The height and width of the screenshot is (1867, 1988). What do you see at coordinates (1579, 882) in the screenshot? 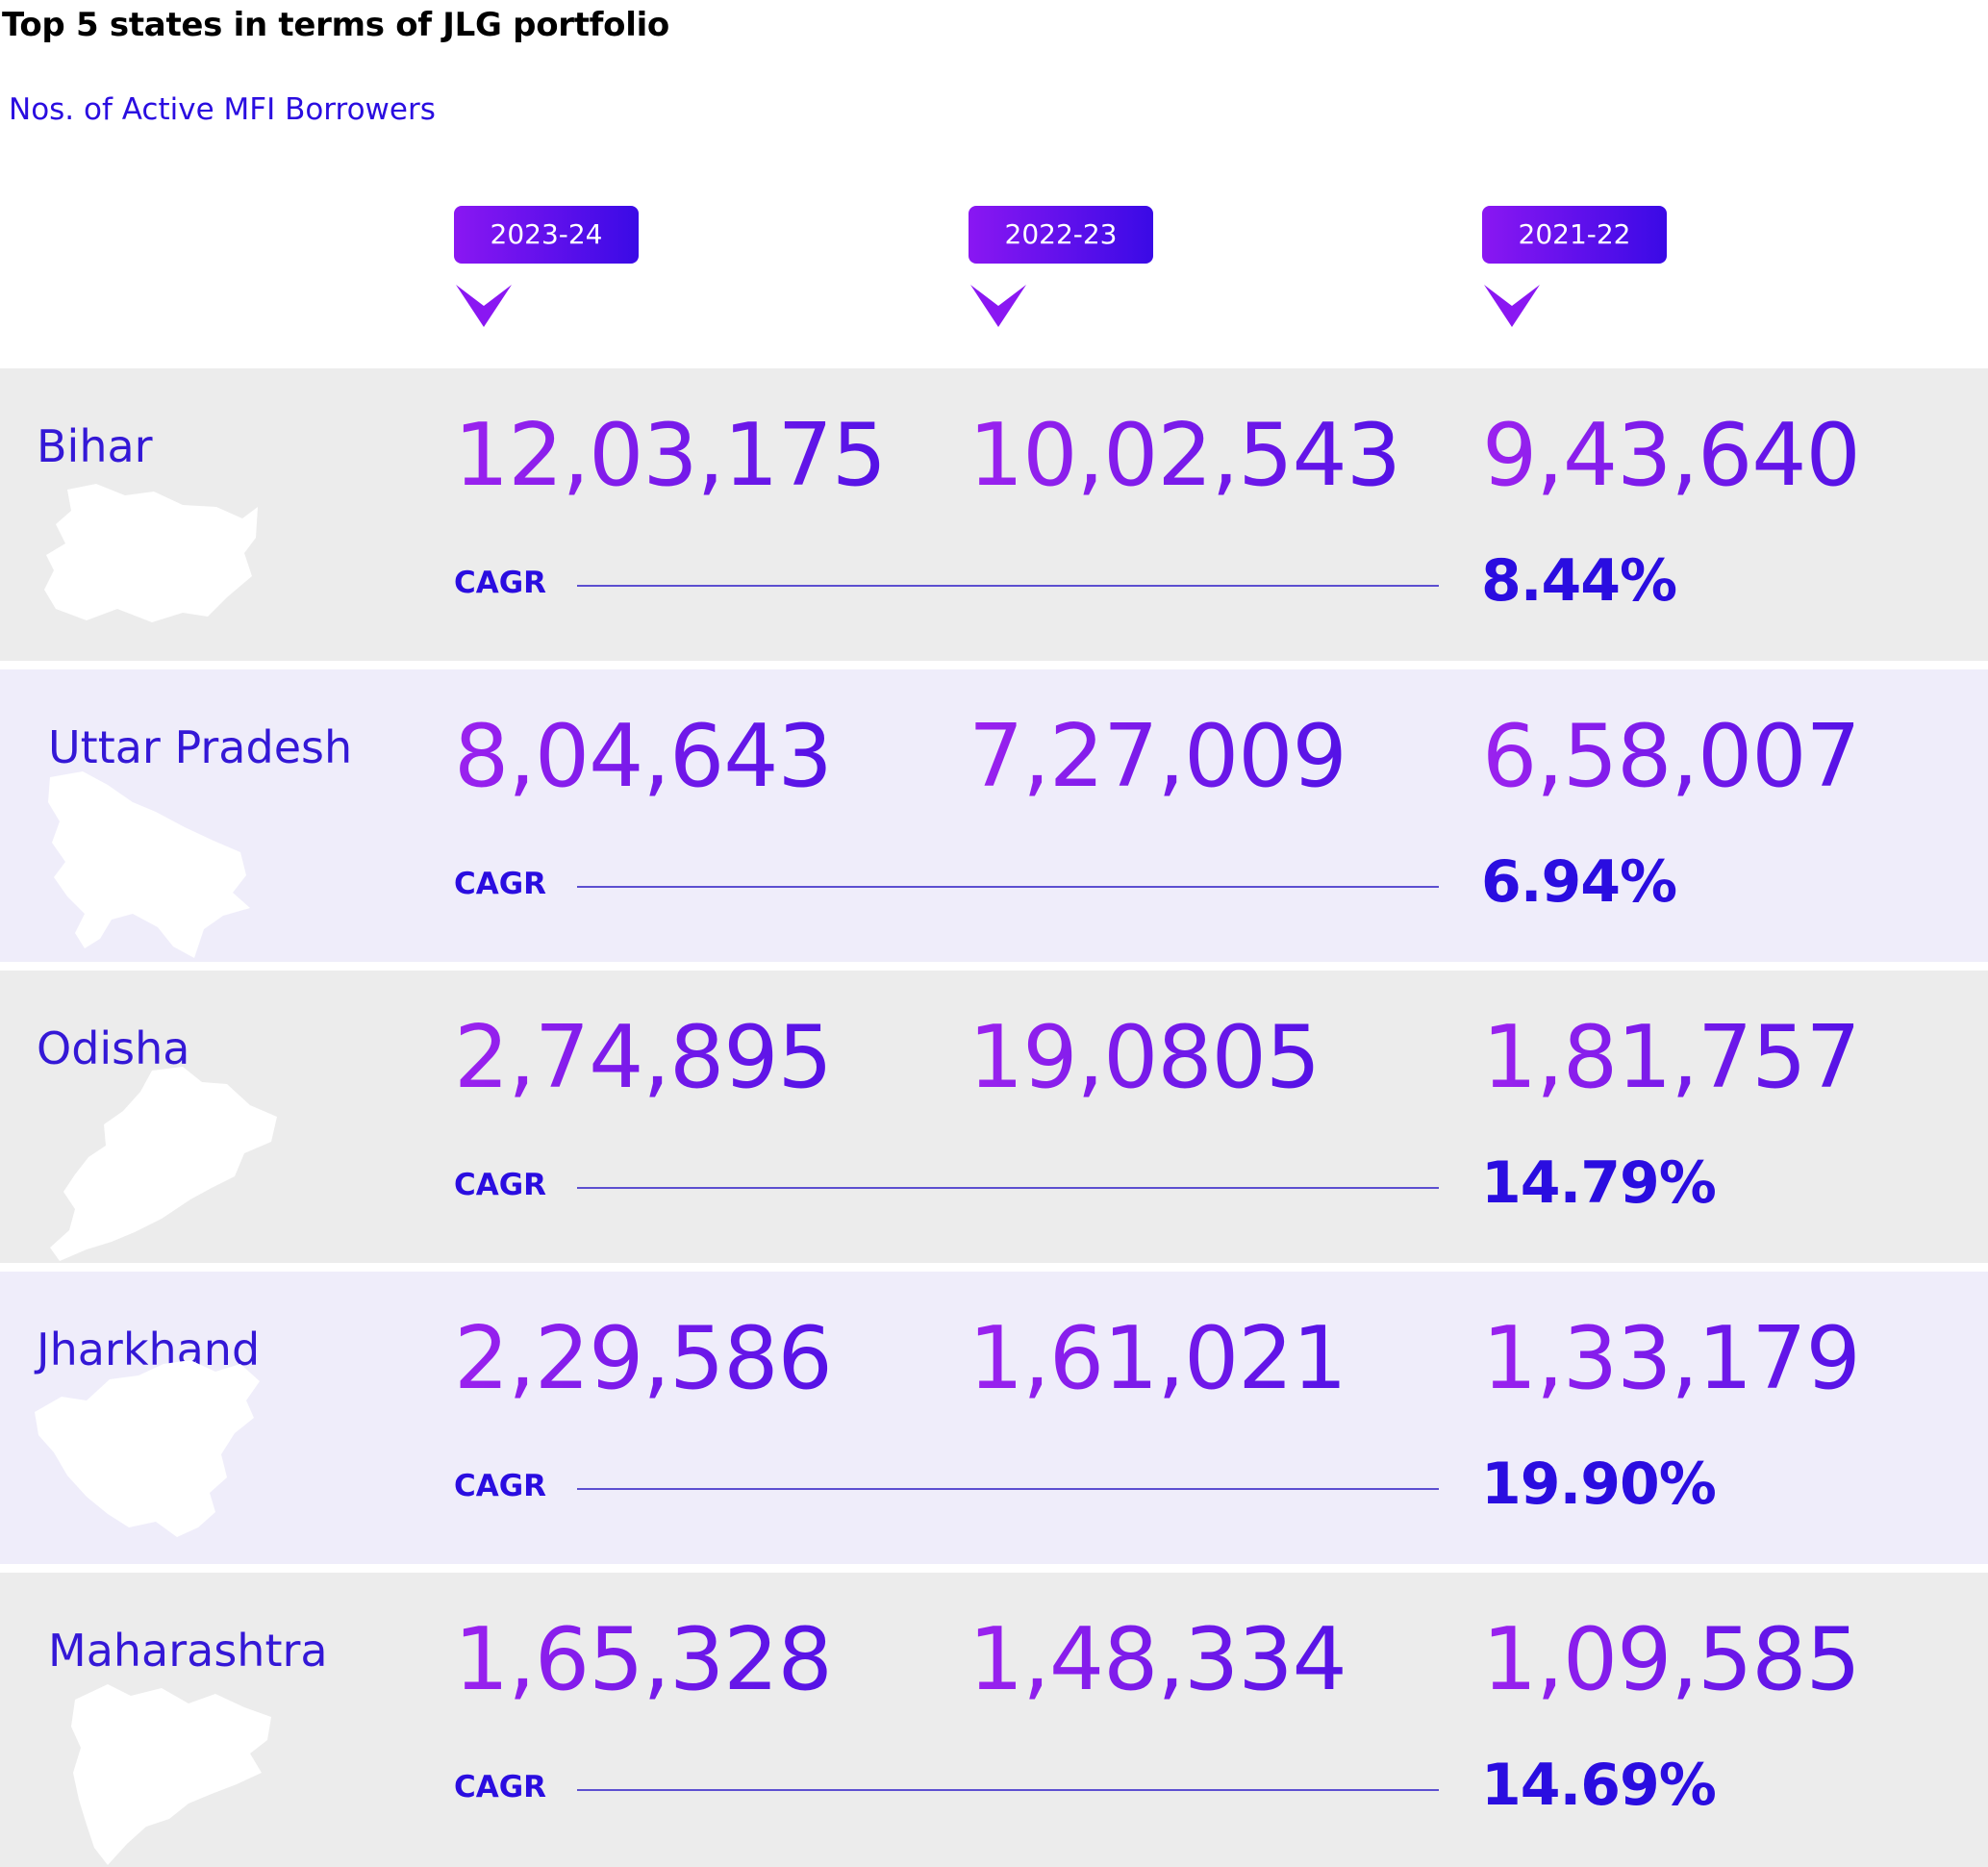
I see `cagr-value: 6.94%` at bounding box center [1579, 882].